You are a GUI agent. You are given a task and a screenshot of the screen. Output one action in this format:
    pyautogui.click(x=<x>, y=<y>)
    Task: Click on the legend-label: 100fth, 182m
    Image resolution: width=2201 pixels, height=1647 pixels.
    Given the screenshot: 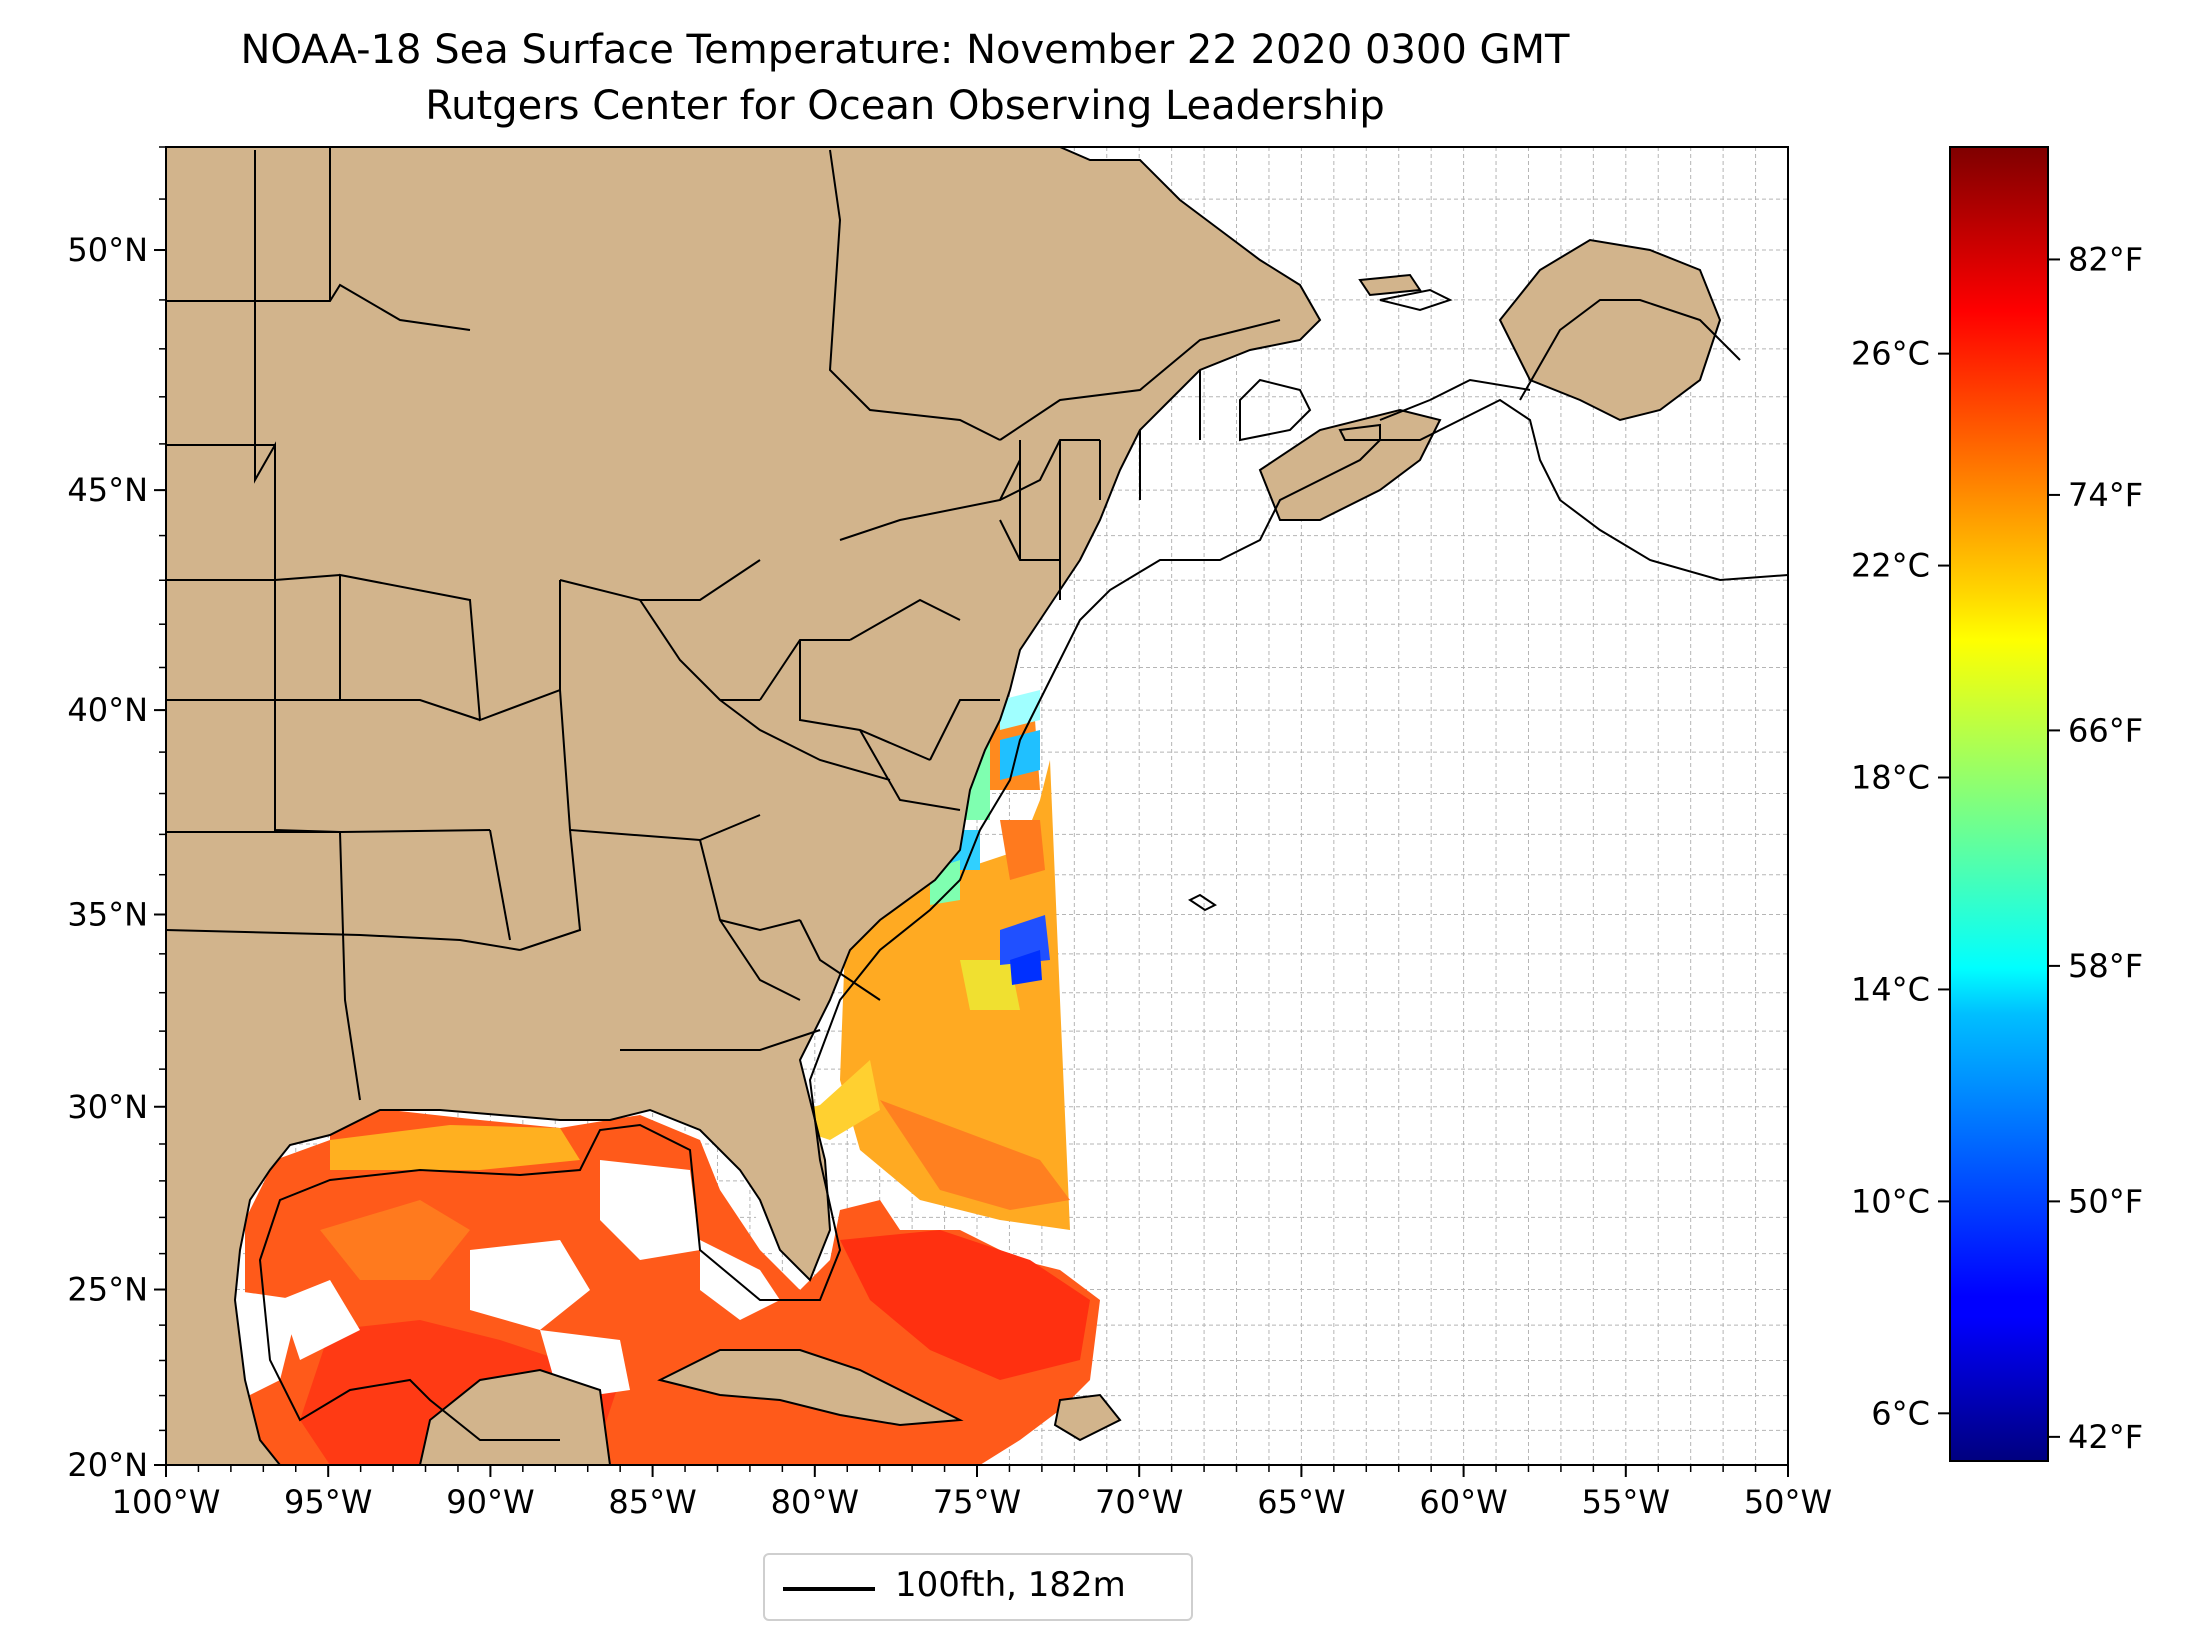 What is the action you would take?
    pyautogui.click(x=1010, y=1585)
    